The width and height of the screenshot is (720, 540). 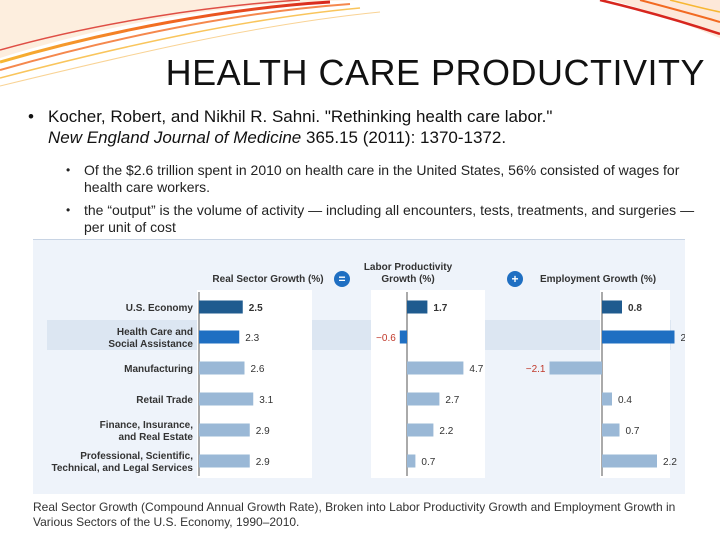 I want to click on operator-symbol: +, so click(x=514, y=279).